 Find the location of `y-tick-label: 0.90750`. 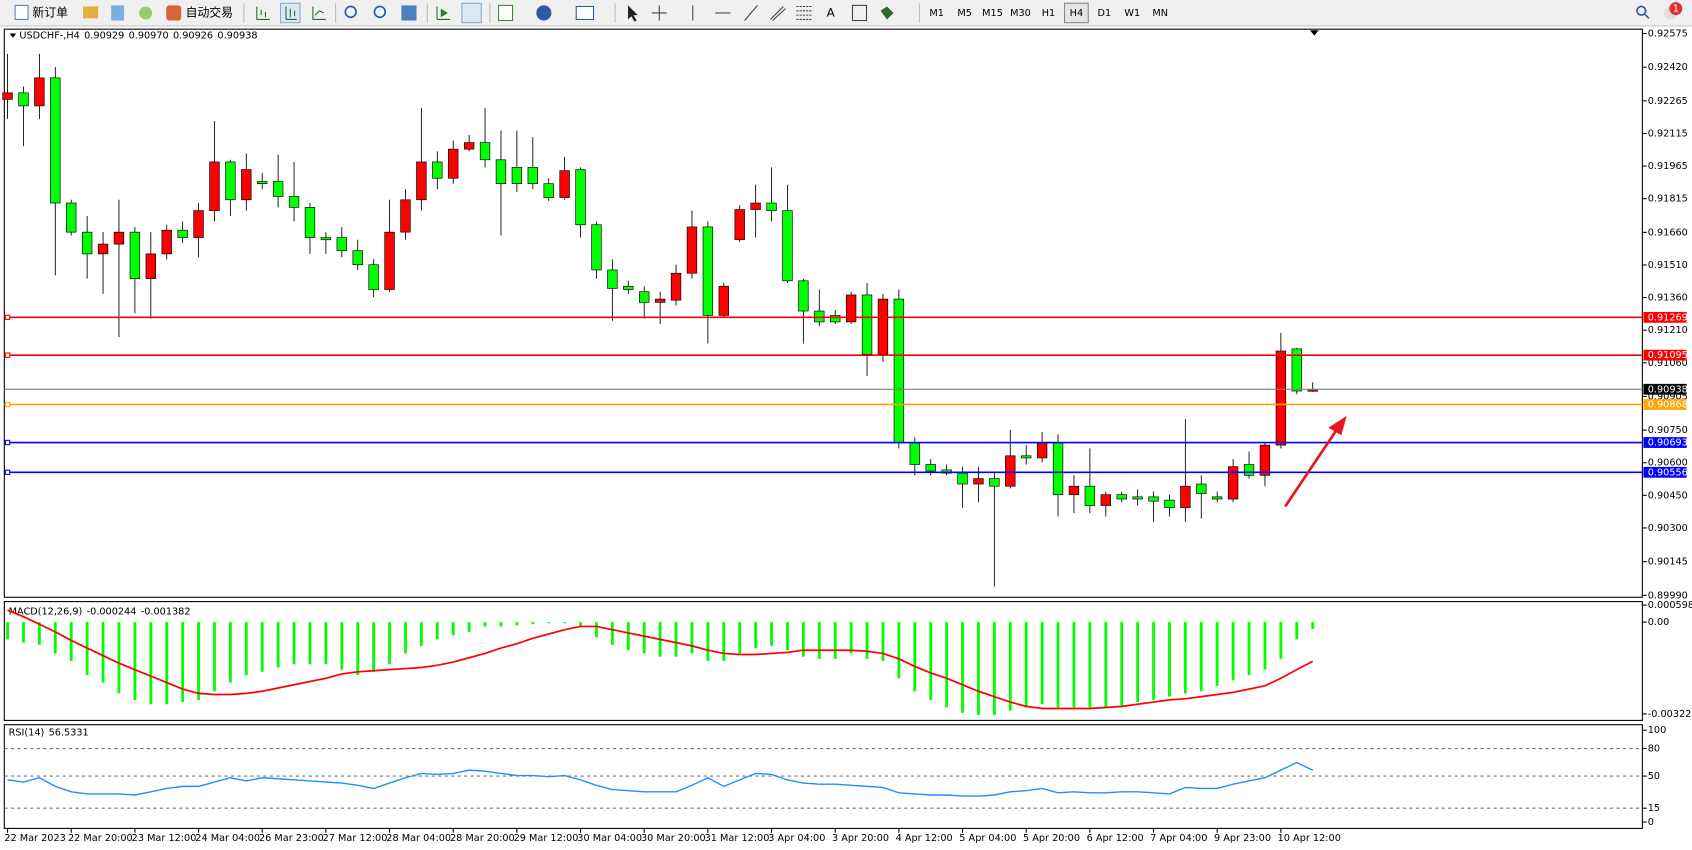

y-tick-label: 0.90750 is located at coordinates (1668, 430).